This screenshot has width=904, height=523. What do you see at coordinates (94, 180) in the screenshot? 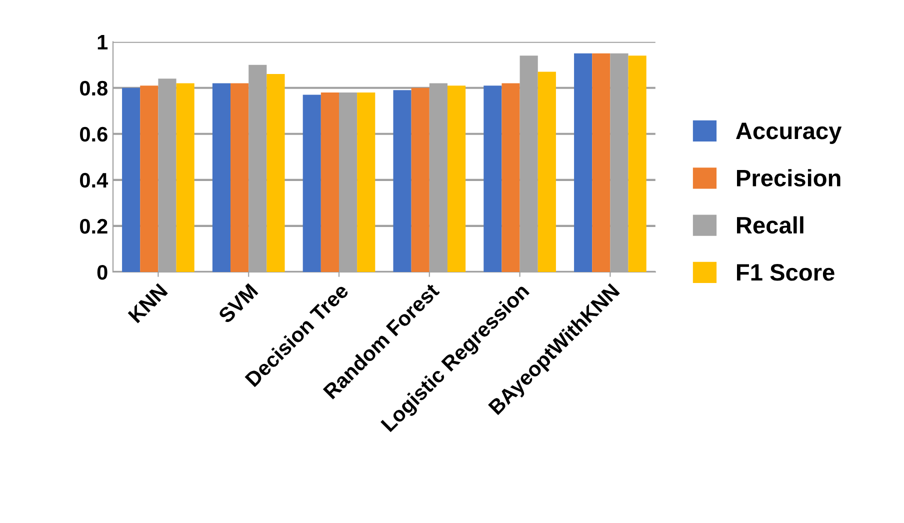
I see `y-tick-label: 0.4` at bounding box center [94, 180].